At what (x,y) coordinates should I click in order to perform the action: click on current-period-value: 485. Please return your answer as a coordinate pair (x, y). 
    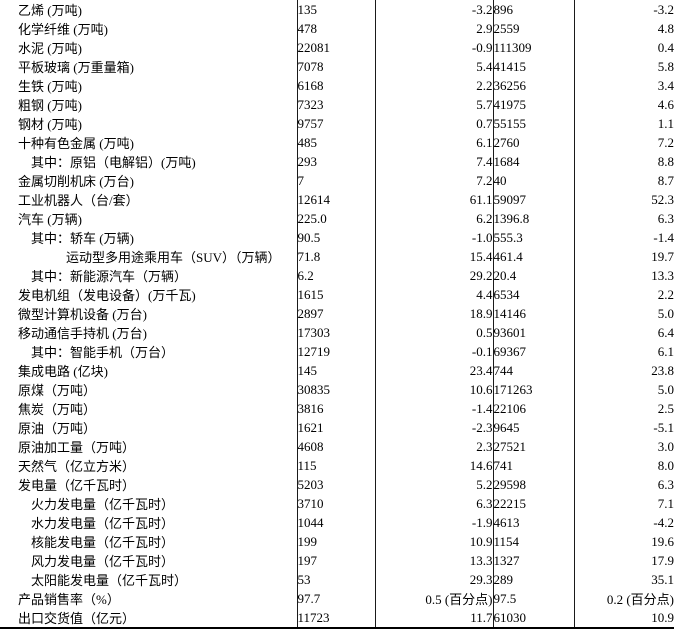
    Looking at the image, I should click on (336, 142).